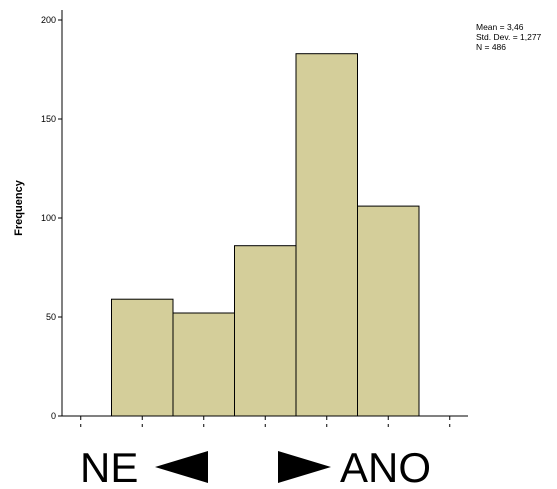 The width and height of the screenshot is (557, 489). I want to click on stats-mean: Mean = 3,46, so click(500, 27).